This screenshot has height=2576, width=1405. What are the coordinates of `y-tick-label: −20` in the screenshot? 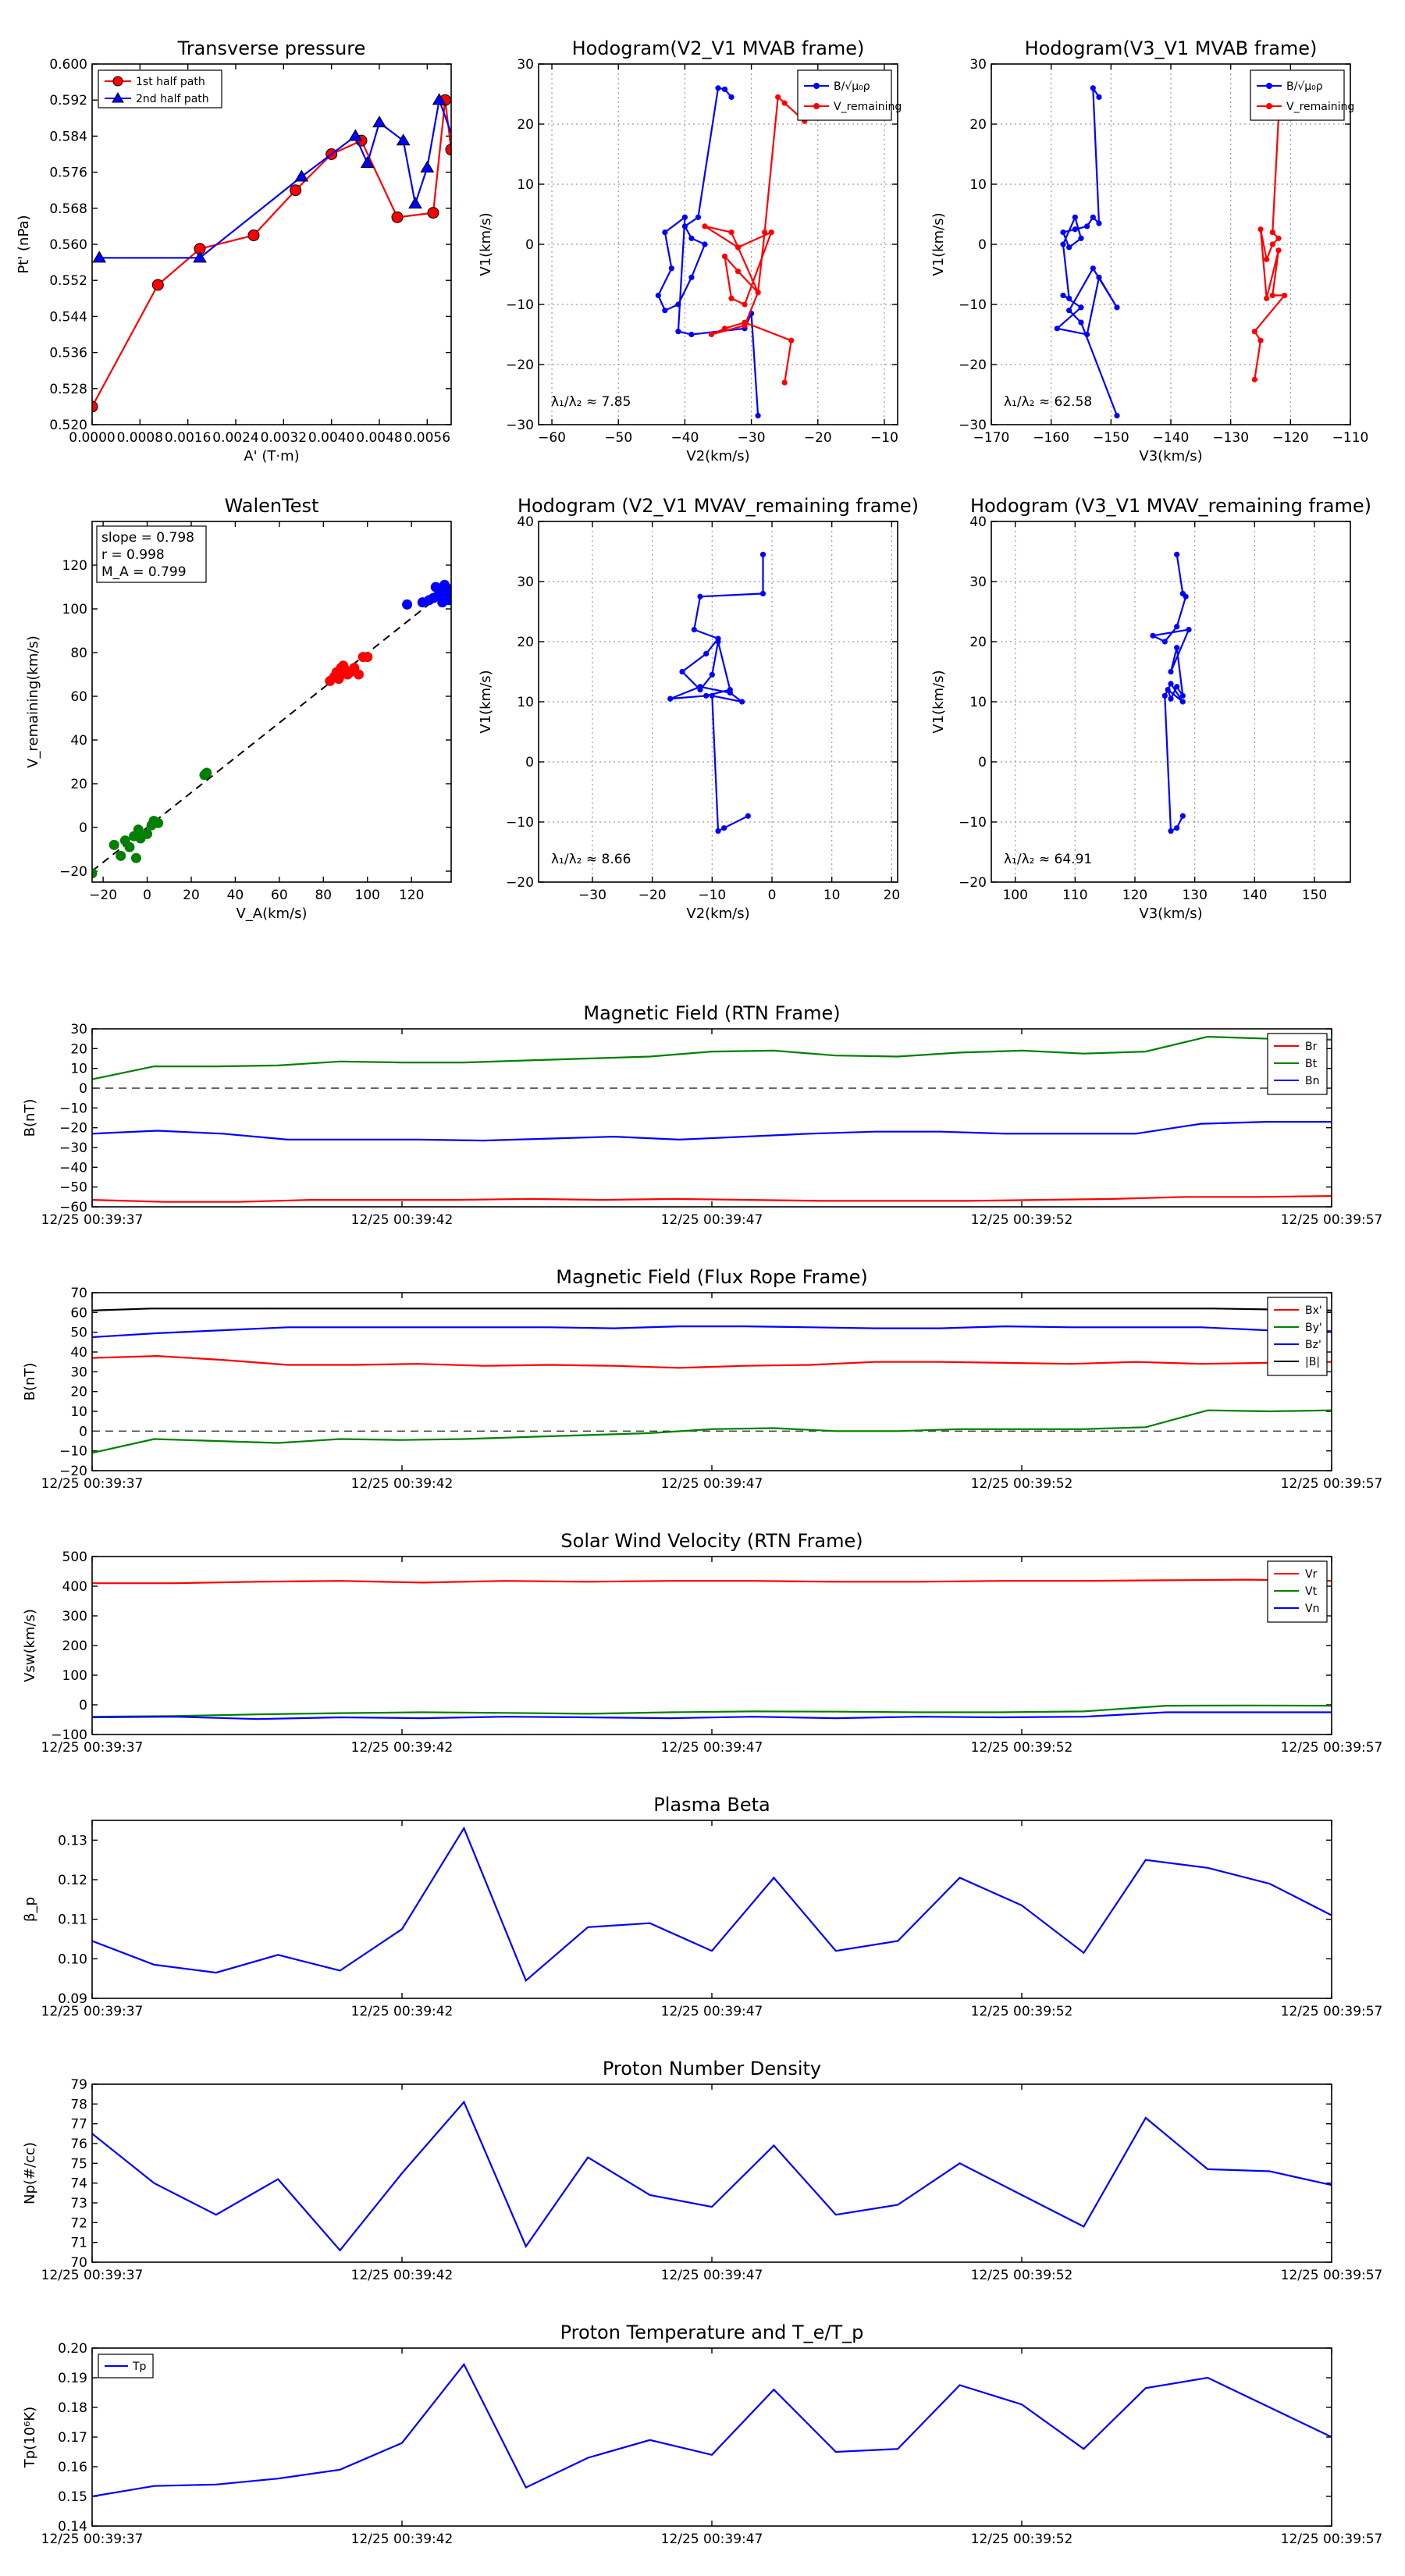 It's located at (520, 883).